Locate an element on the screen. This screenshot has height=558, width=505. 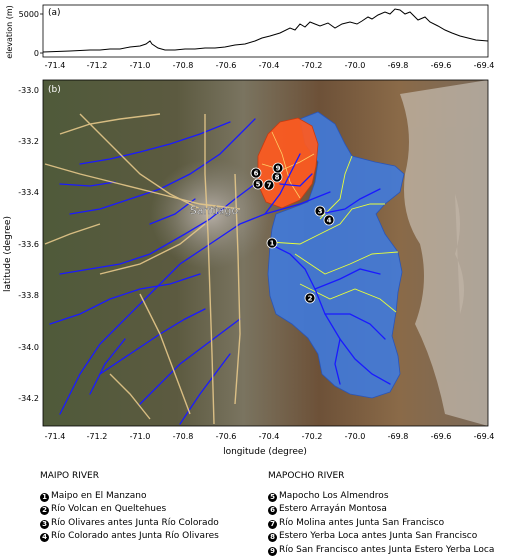
lon-tick-1: -71.2 is located at coordinates (97, 436).